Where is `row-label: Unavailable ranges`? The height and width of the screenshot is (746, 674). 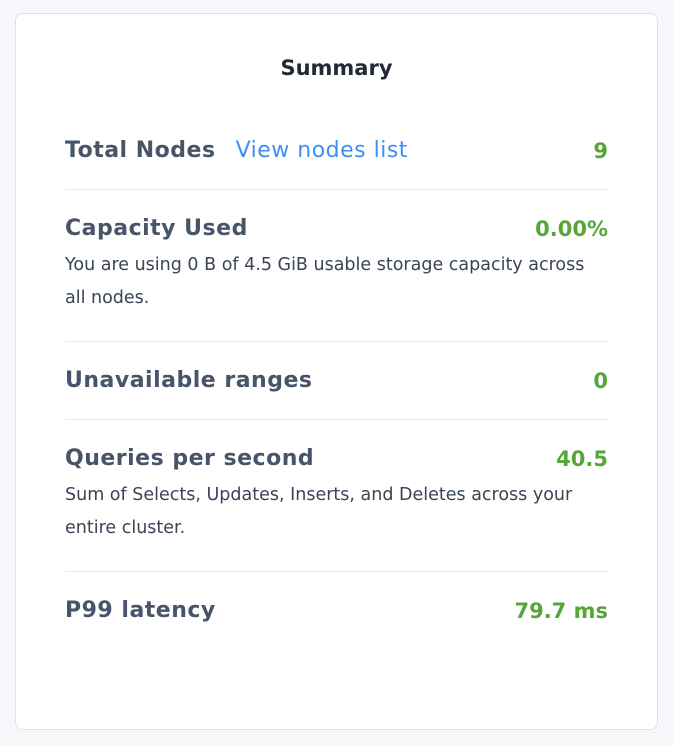
row-label: Unavailable ranges is located at coordinates (189, 380).